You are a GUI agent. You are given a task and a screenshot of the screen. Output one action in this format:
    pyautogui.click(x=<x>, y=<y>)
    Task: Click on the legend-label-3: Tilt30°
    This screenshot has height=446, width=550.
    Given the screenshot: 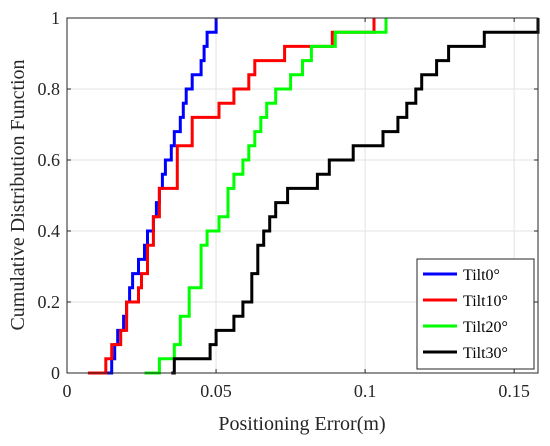 What is the action you would take?
    pyautogui.click(x=485, y=353)
    